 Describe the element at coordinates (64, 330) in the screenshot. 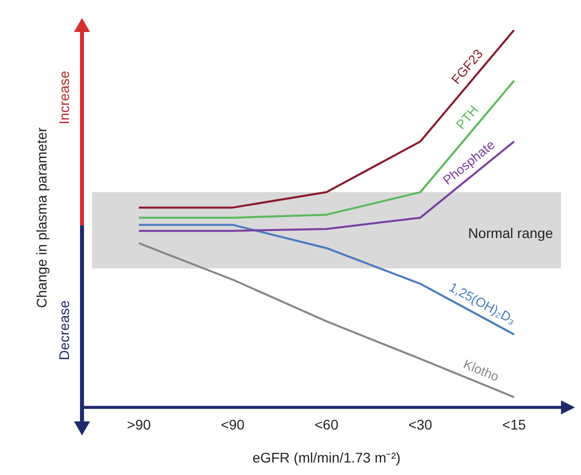

I see `text: Decrease` at that location.